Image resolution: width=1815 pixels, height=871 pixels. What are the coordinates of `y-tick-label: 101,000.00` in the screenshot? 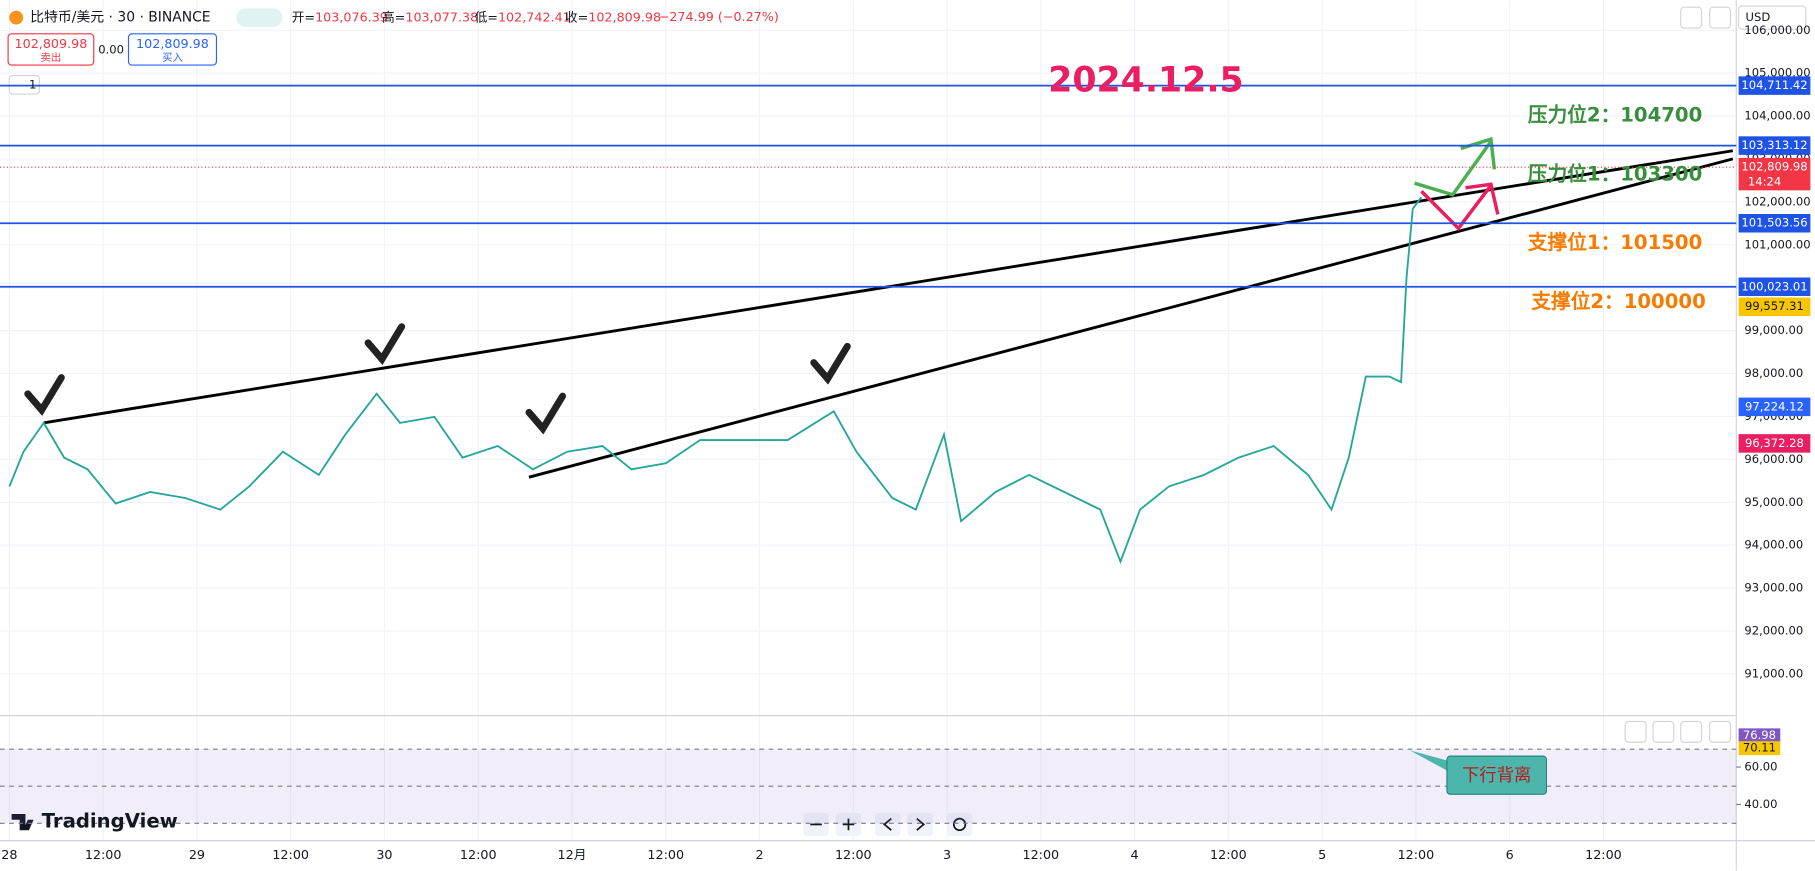 It's located at (1777, 244).